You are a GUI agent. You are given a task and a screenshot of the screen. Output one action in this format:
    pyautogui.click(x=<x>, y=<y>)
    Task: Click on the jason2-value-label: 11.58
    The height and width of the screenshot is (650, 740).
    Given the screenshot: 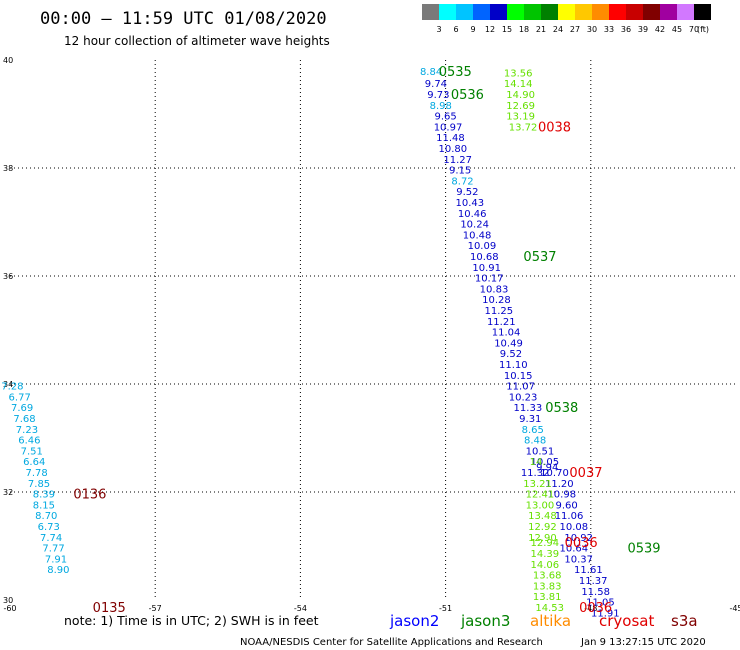 What is the action you would take?
    pyautogui.click(x=595, y=592)
    